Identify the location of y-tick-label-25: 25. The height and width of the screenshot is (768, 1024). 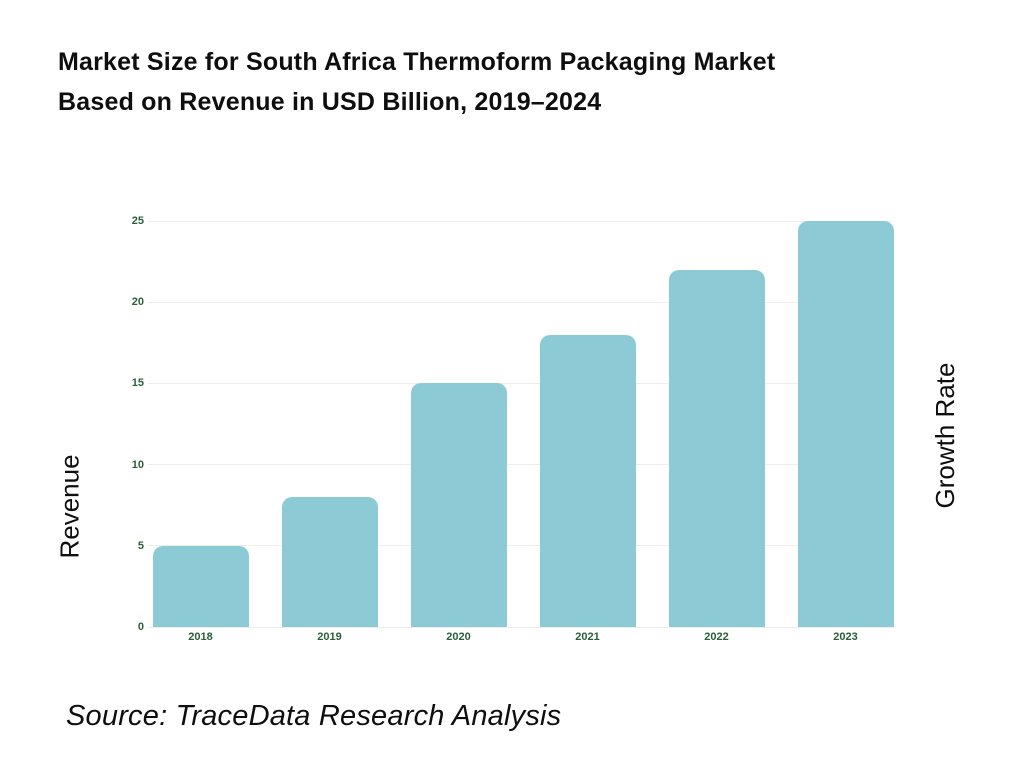
(137, 221).